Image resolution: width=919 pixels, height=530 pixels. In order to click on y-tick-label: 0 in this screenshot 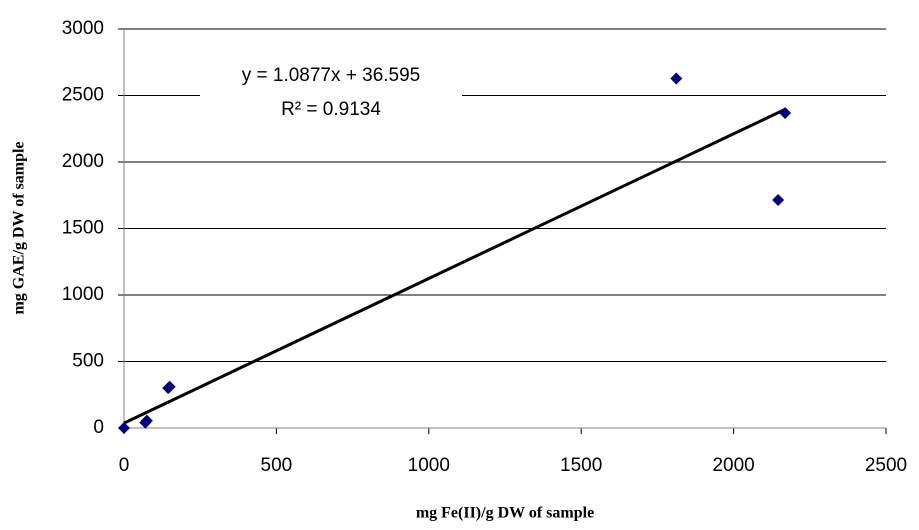, I will do `click(98, 427)`.